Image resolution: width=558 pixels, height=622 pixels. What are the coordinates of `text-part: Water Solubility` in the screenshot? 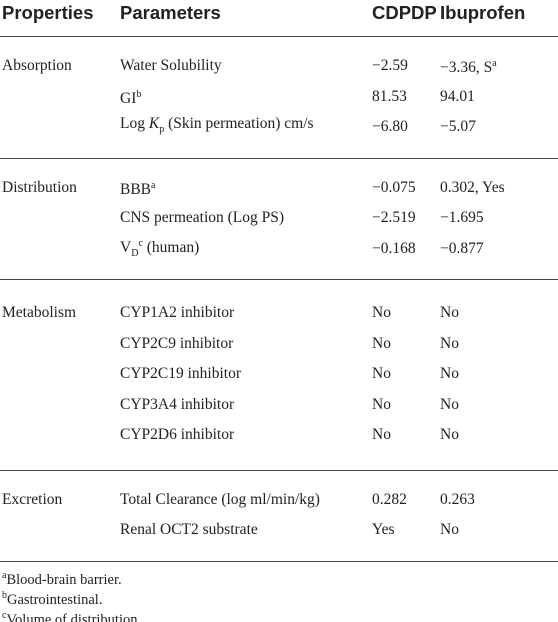 It's located at (171, 65).